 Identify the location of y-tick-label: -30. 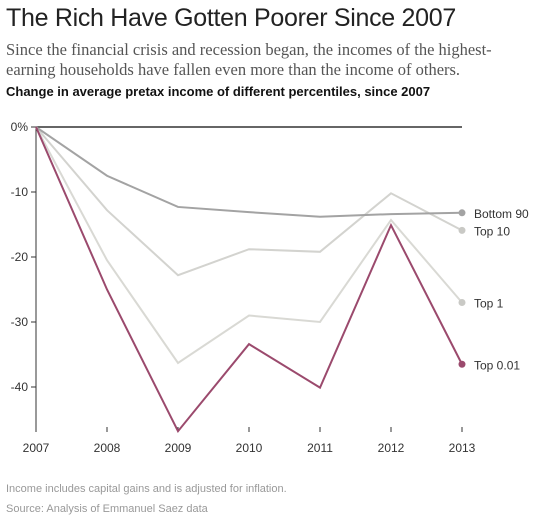
(20, 322).